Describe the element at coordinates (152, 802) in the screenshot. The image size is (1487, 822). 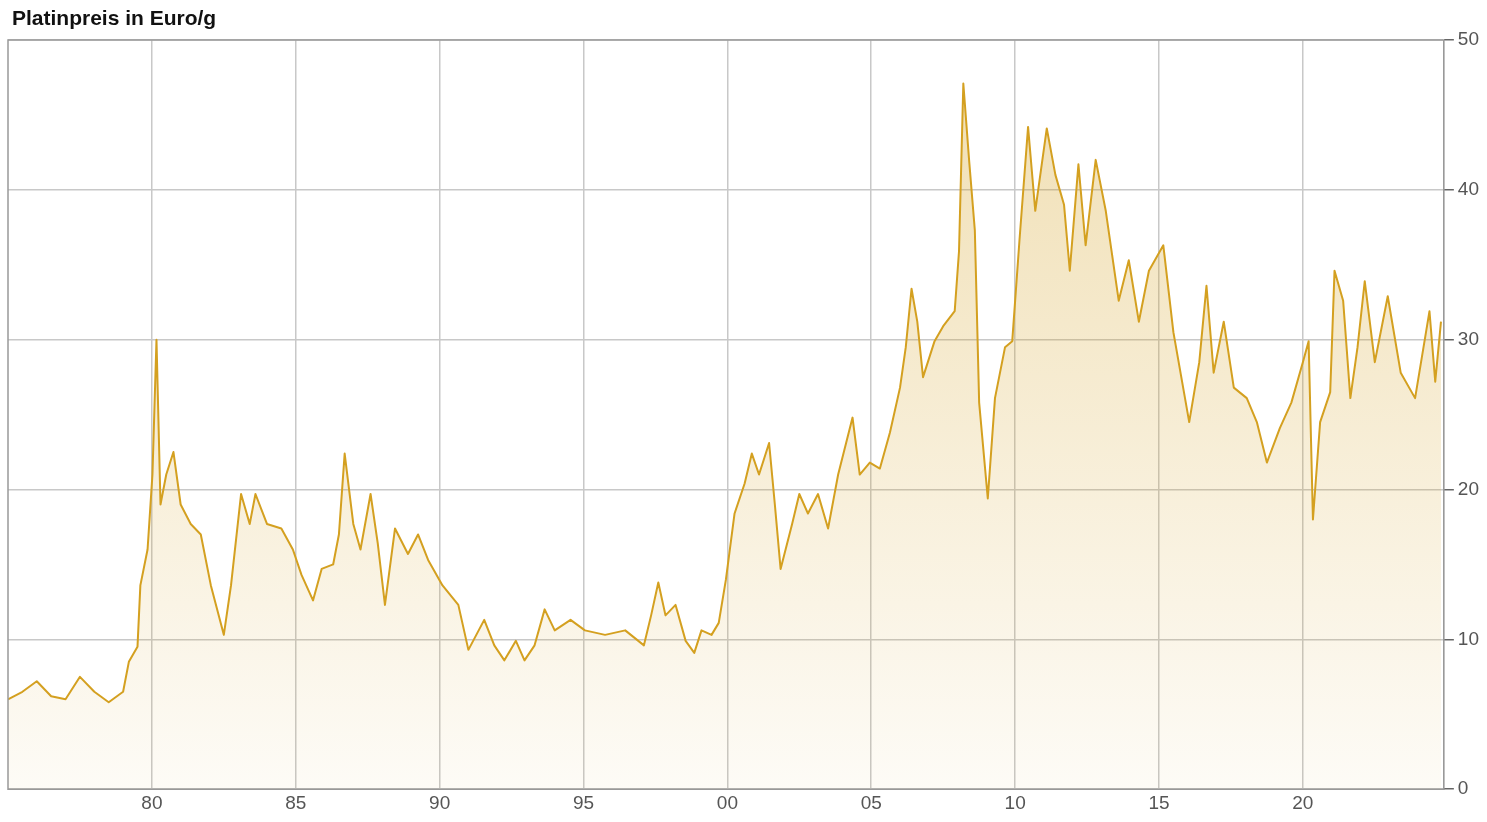
I see `x-tick-label: 80` at that location.